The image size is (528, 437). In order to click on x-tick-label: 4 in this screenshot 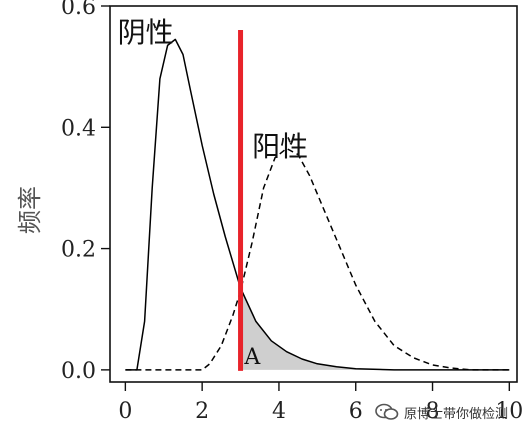, I will do `click(279, 411)`.